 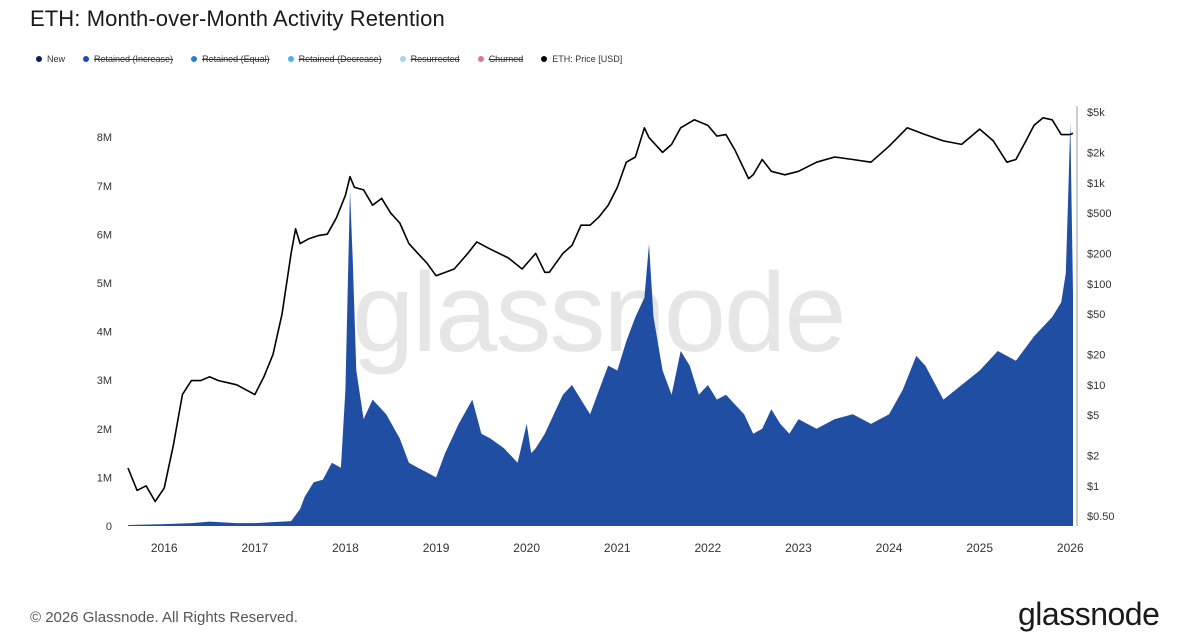 I want to click on x-axis-tick-label: 2022, so click(x=708, y=548).